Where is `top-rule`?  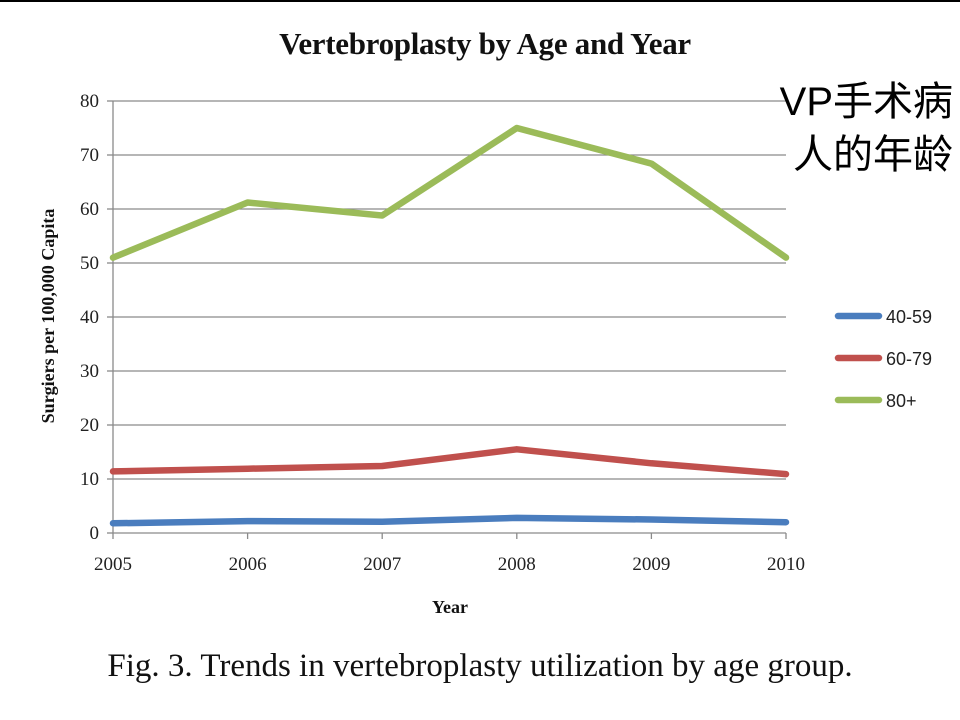
top-rule is located at coordinates (480, 1).